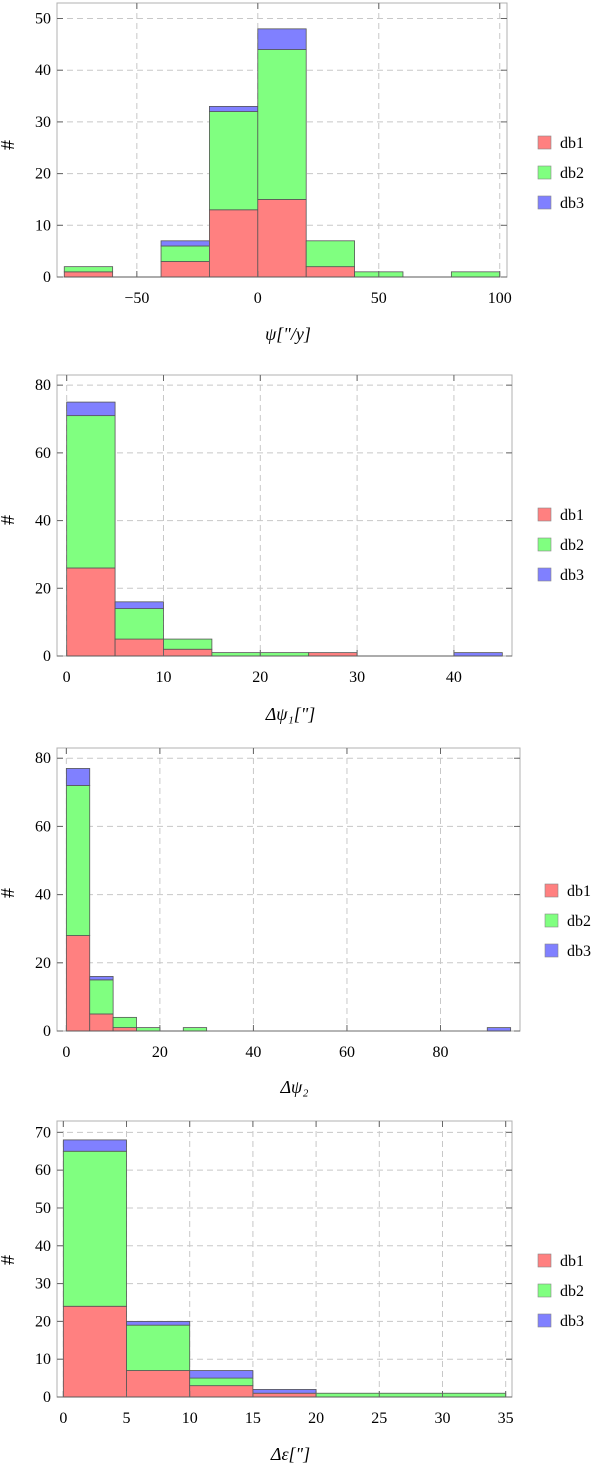 The width and height of the screenshot is (600, 1467). Describe the element at coordinates (290, 1454) in the screenshot. I see `x-axis-label: Δε["]` at that location.